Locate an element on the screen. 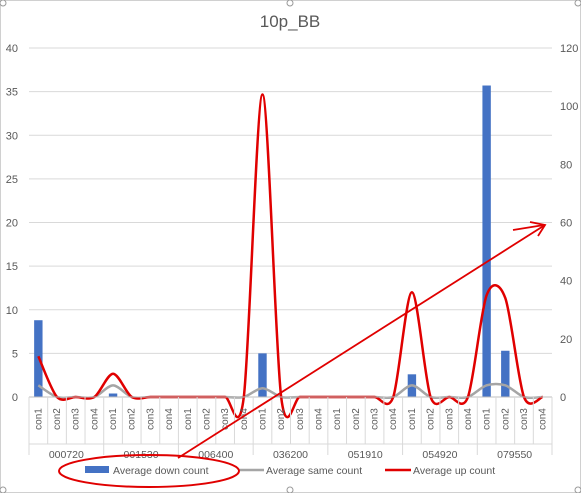 The width and height of the screenshot is (581, 493). annotation-tick is located at coordinates (528, 227).